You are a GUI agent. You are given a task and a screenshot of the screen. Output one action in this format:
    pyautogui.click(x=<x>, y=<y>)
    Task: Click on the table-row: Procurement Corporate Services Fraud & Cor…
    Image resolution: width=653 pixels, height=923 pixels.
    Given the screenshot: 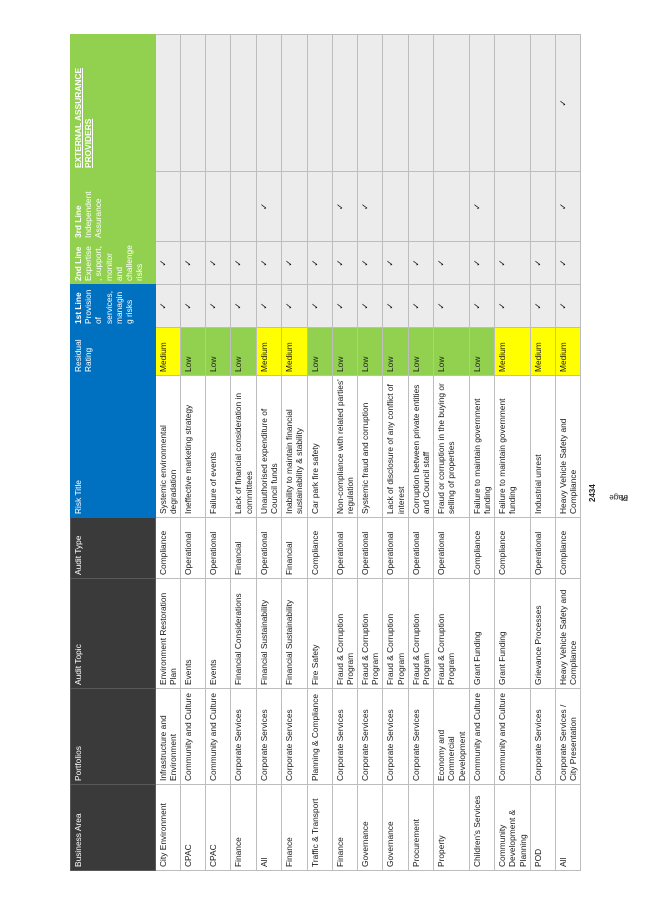 What is the action you would take?
    pyautogui.click(x=421, y=452)
    